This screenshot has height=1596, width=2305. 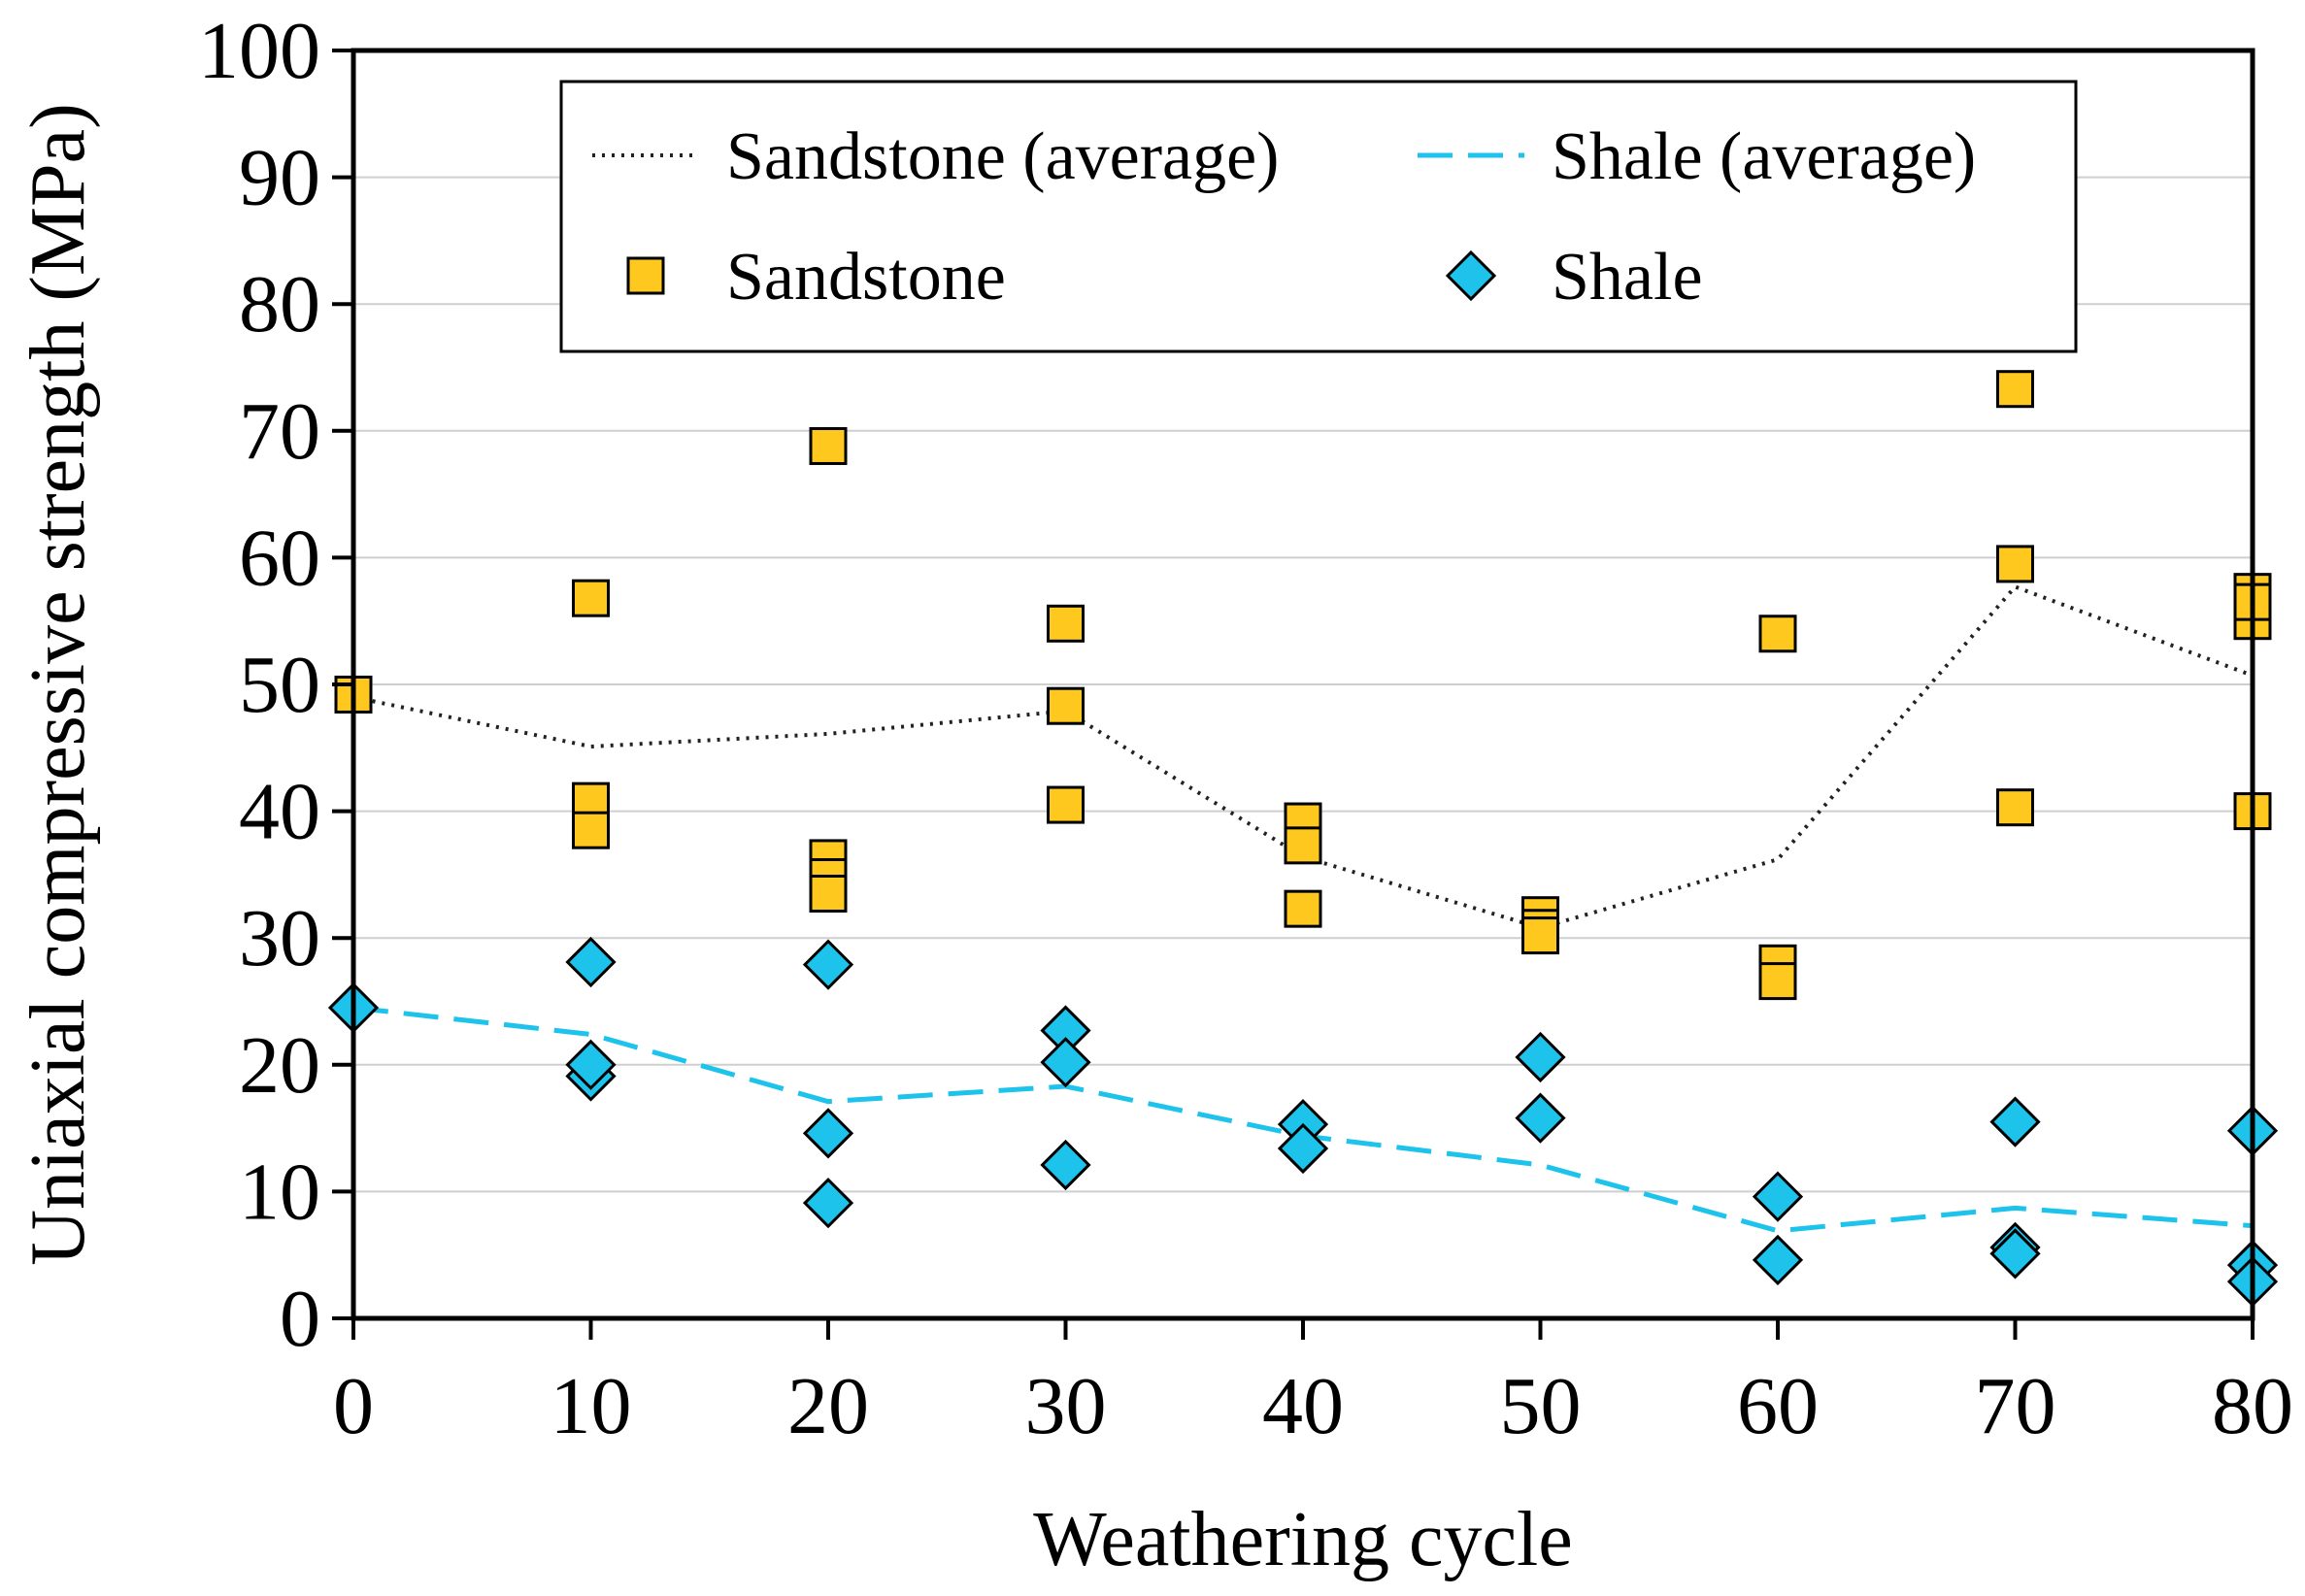 I want to click on x-tick-label: 0, so click(x=353, y=1406).